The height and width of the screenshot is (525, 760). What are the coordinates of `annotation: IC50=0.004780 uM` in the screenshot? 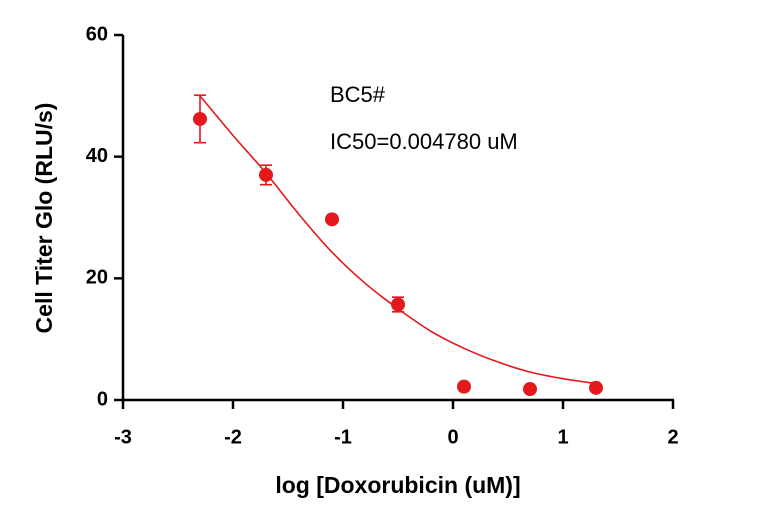 It's located at (424, 141).